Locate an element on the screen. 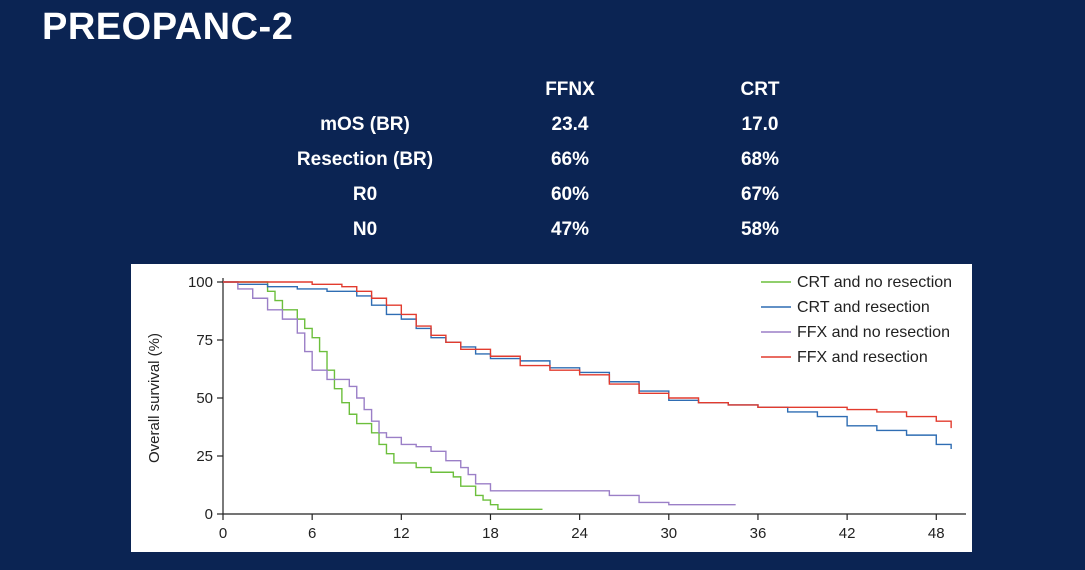 The height and width of the screenshot is (570, 1085). crt-value: 68% is located at coordinates (760, 159).